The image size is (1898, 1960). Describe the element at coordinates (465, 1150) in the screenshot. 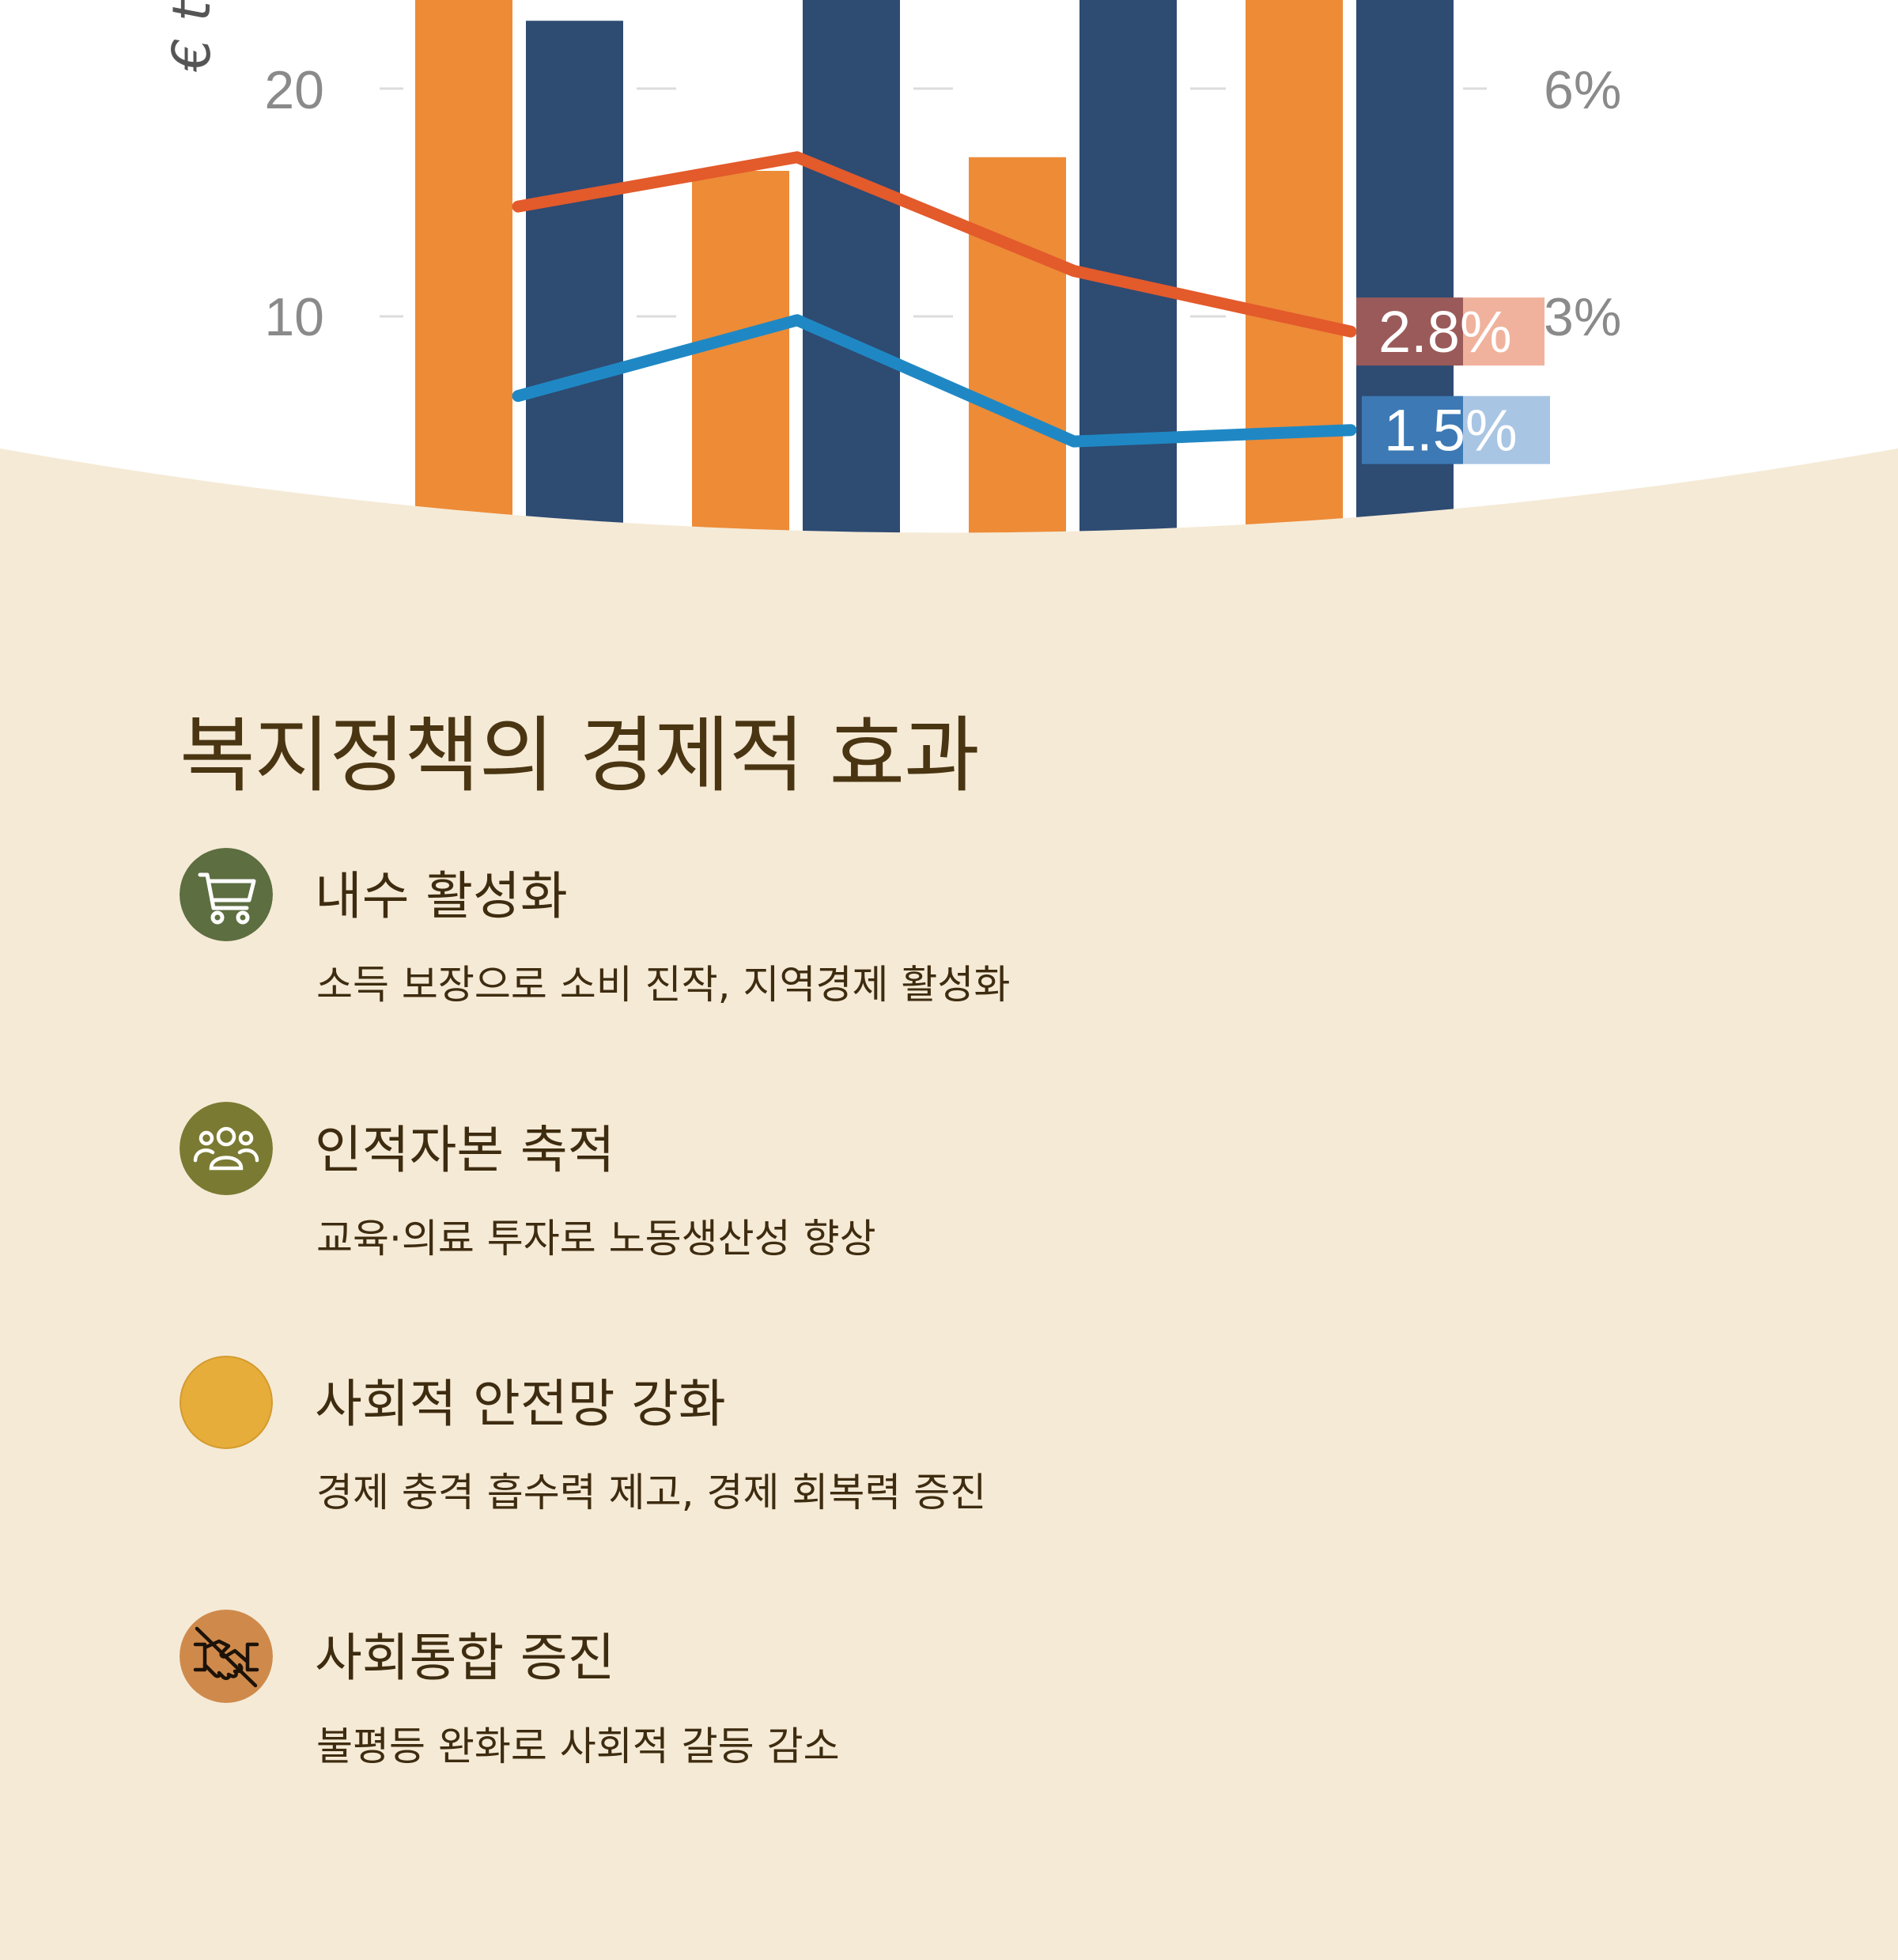

I see `effect-title: 인적자본 축적` at that location.